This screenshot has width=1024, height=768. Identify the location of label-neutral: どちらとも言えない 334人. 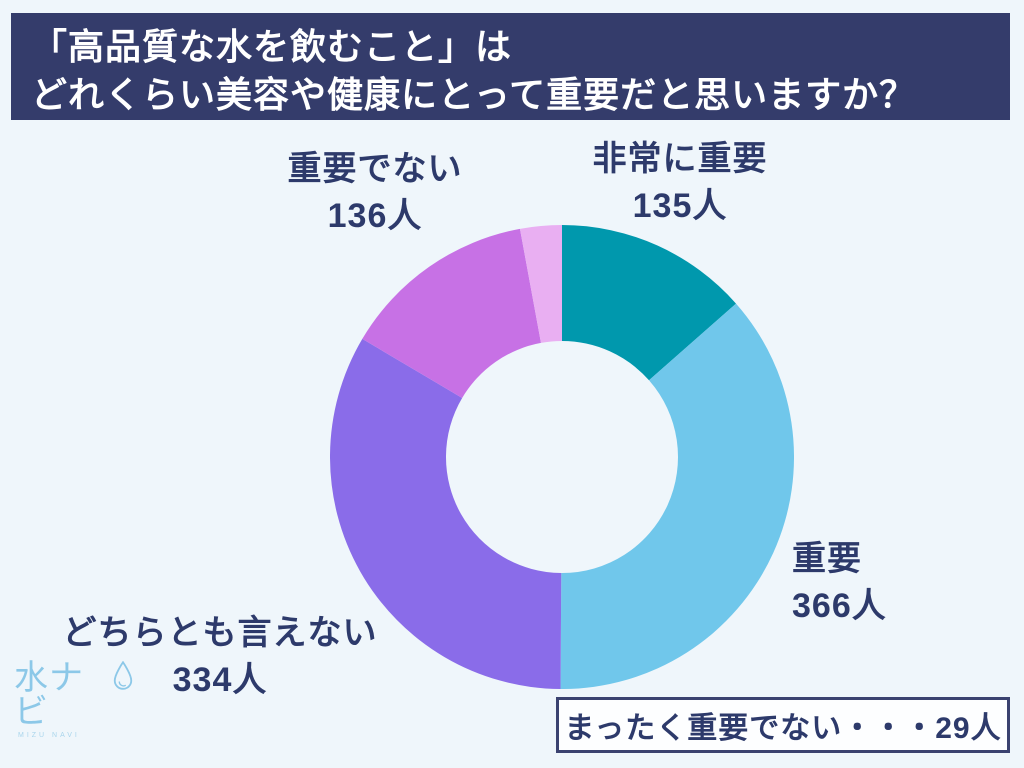
(220, 657).